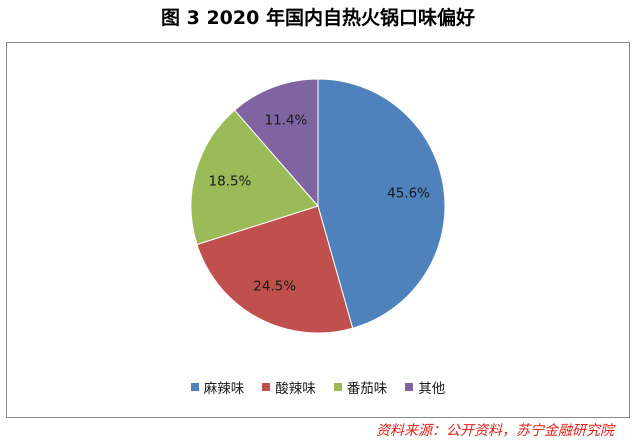 Image resolution: width=636 pixels, height=443 pixels. I want to click on legend-item-2: 酸辣味, so click(289, 387).